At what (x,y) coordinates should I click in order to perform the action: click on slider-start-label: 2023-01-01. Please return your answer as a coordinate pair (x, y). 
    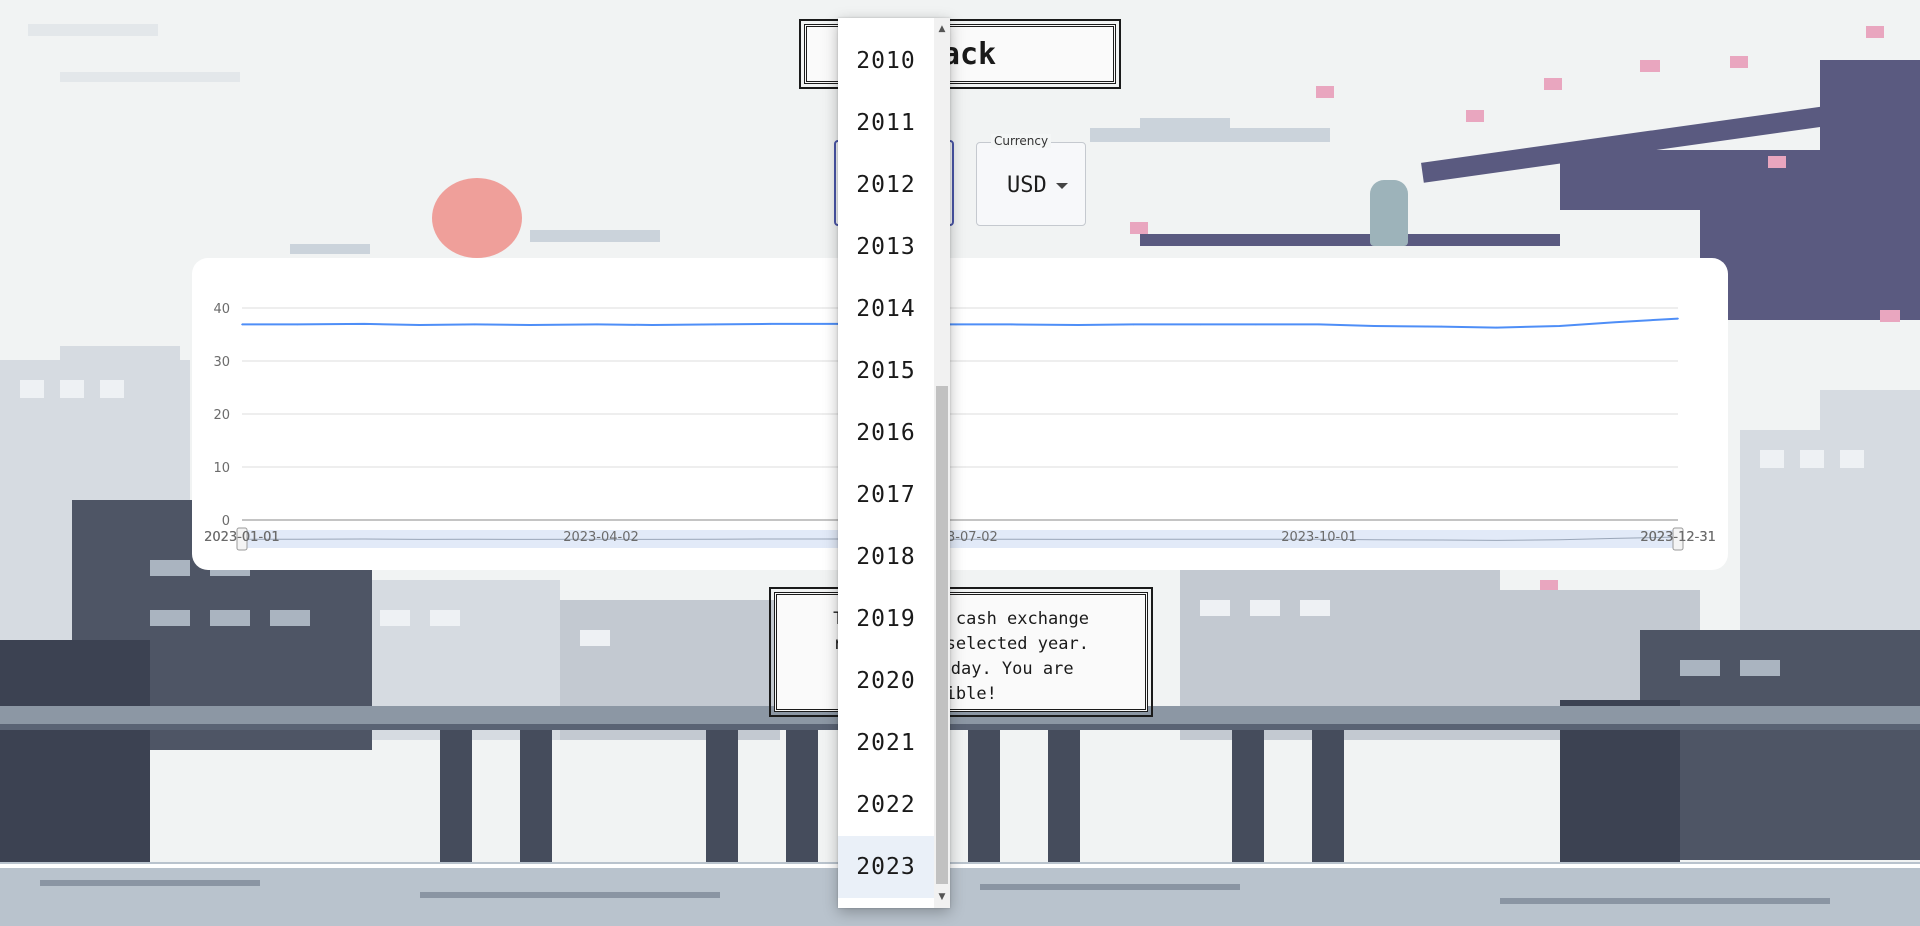
    Looking at the image, I should click on (242, 537).